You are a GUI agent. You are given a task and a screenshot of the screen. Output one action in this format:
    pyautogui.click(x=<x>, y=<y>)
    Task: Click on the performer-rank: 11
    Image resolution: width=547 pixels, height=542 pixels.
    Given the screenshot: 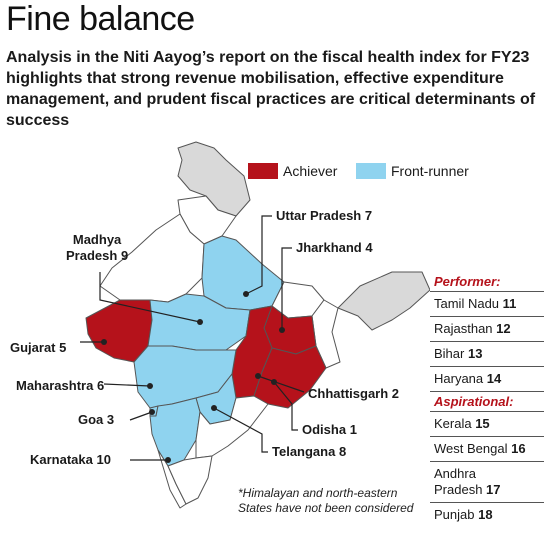 What is the action you would take?
    pyautogui.click(x=509, y=303)
    